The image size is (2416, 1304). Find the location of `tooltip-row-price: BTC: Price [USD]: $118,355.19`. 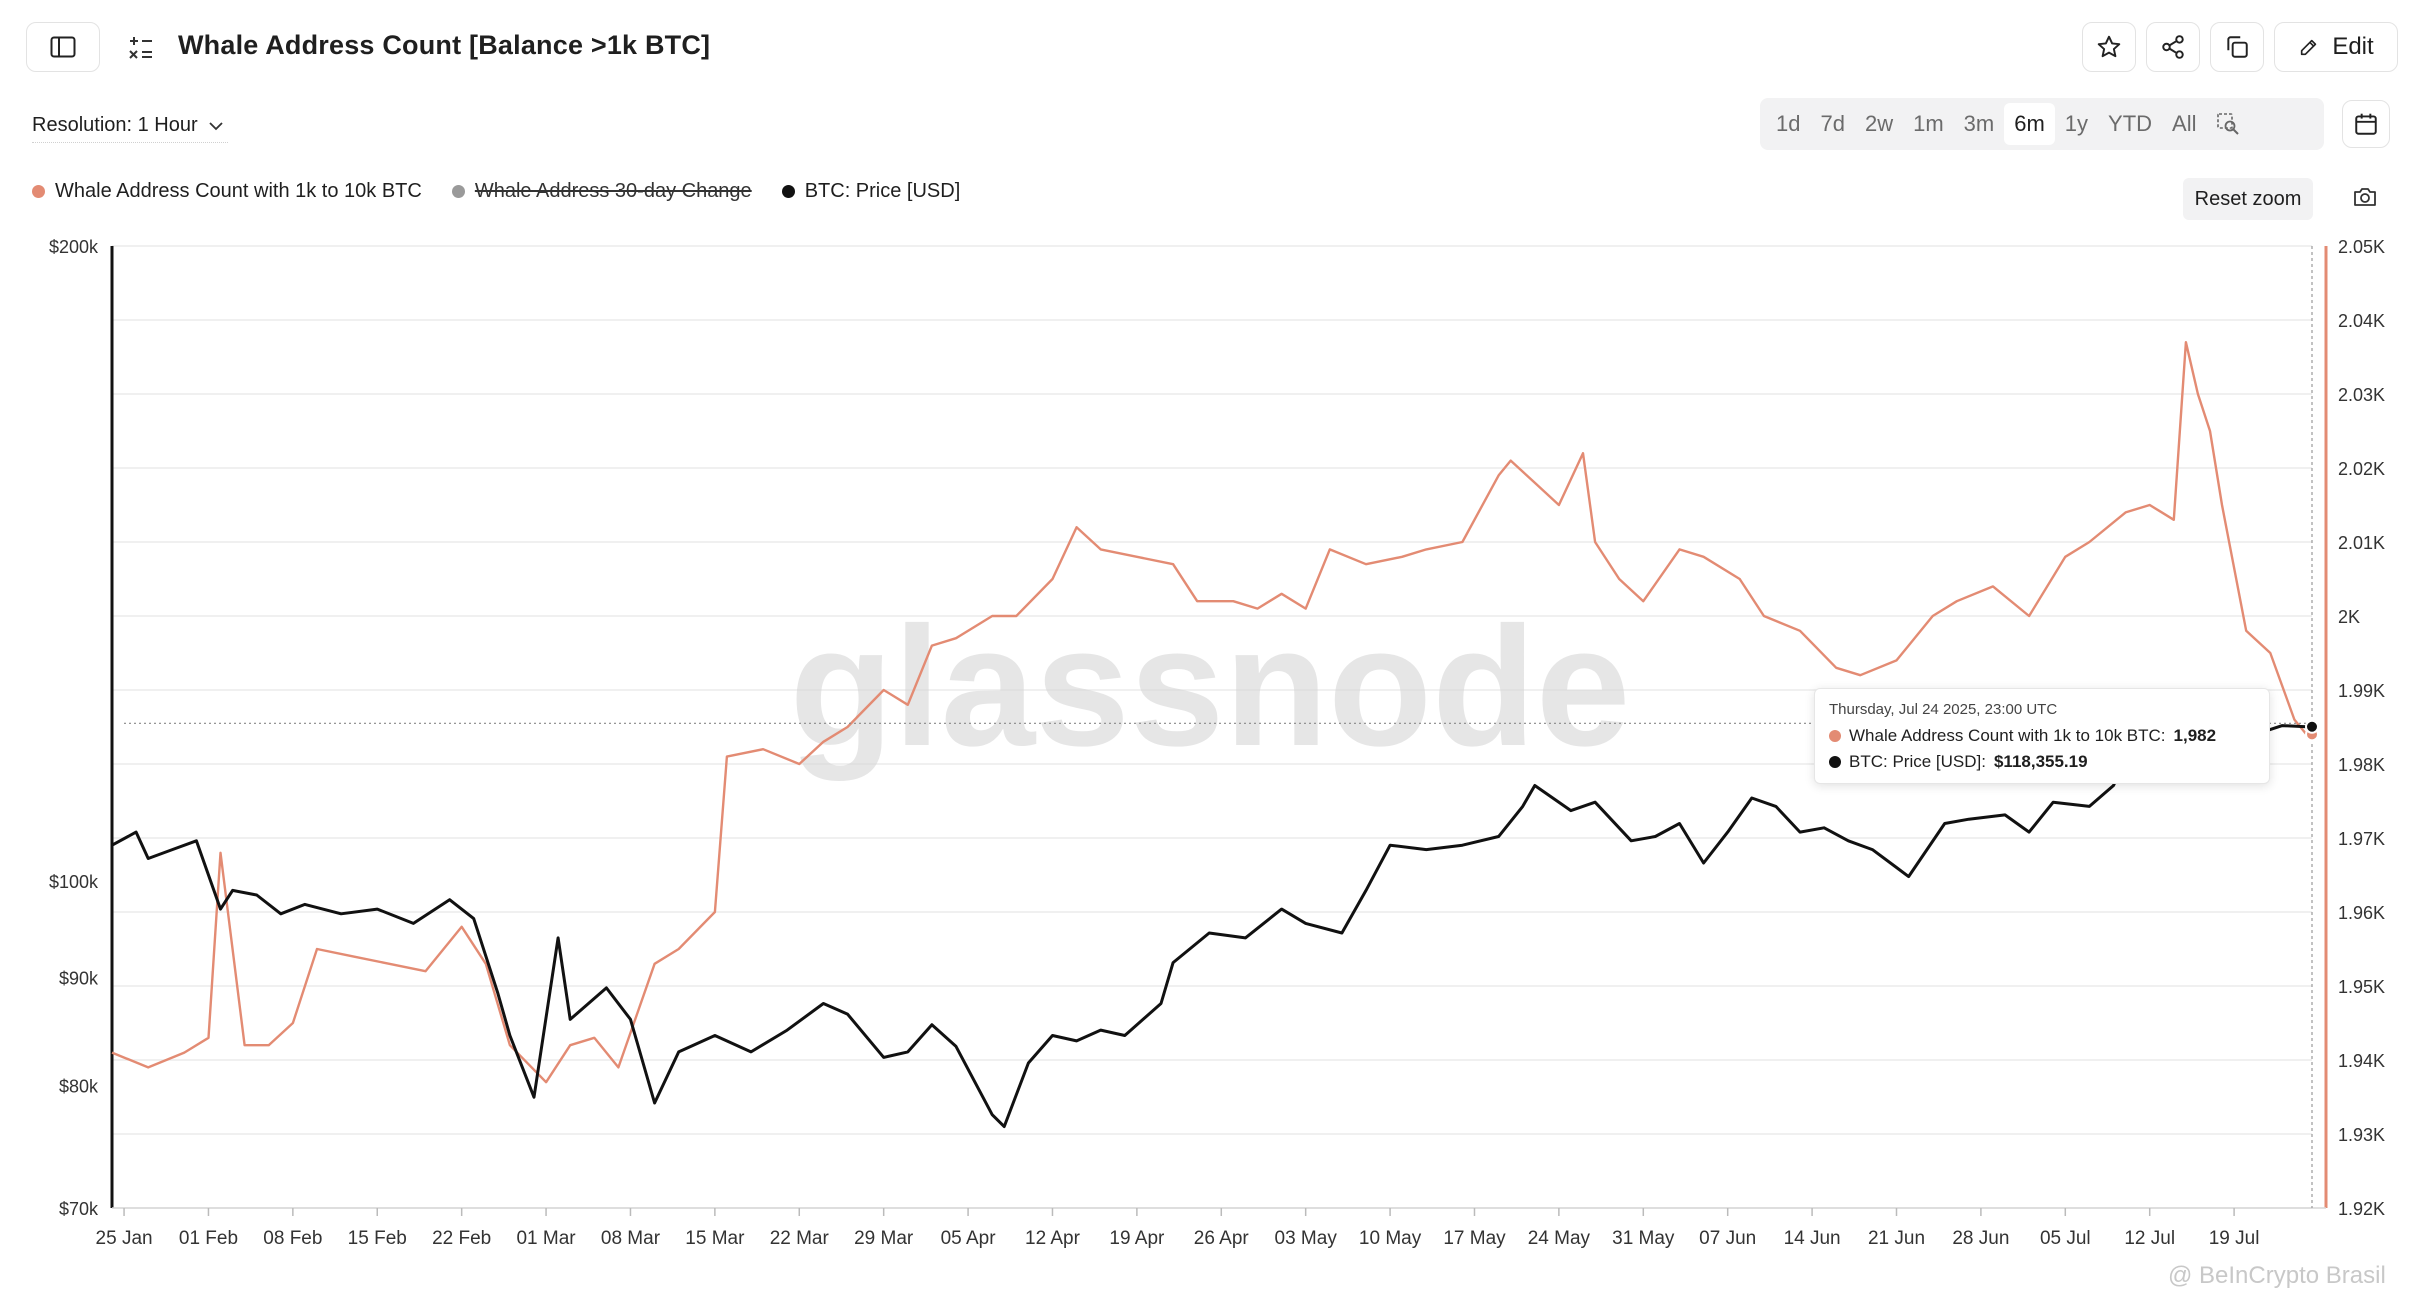

tooltip-row-price: BTC: Price [USD]: $118,355.19 is located at coordinates (2042, 762).